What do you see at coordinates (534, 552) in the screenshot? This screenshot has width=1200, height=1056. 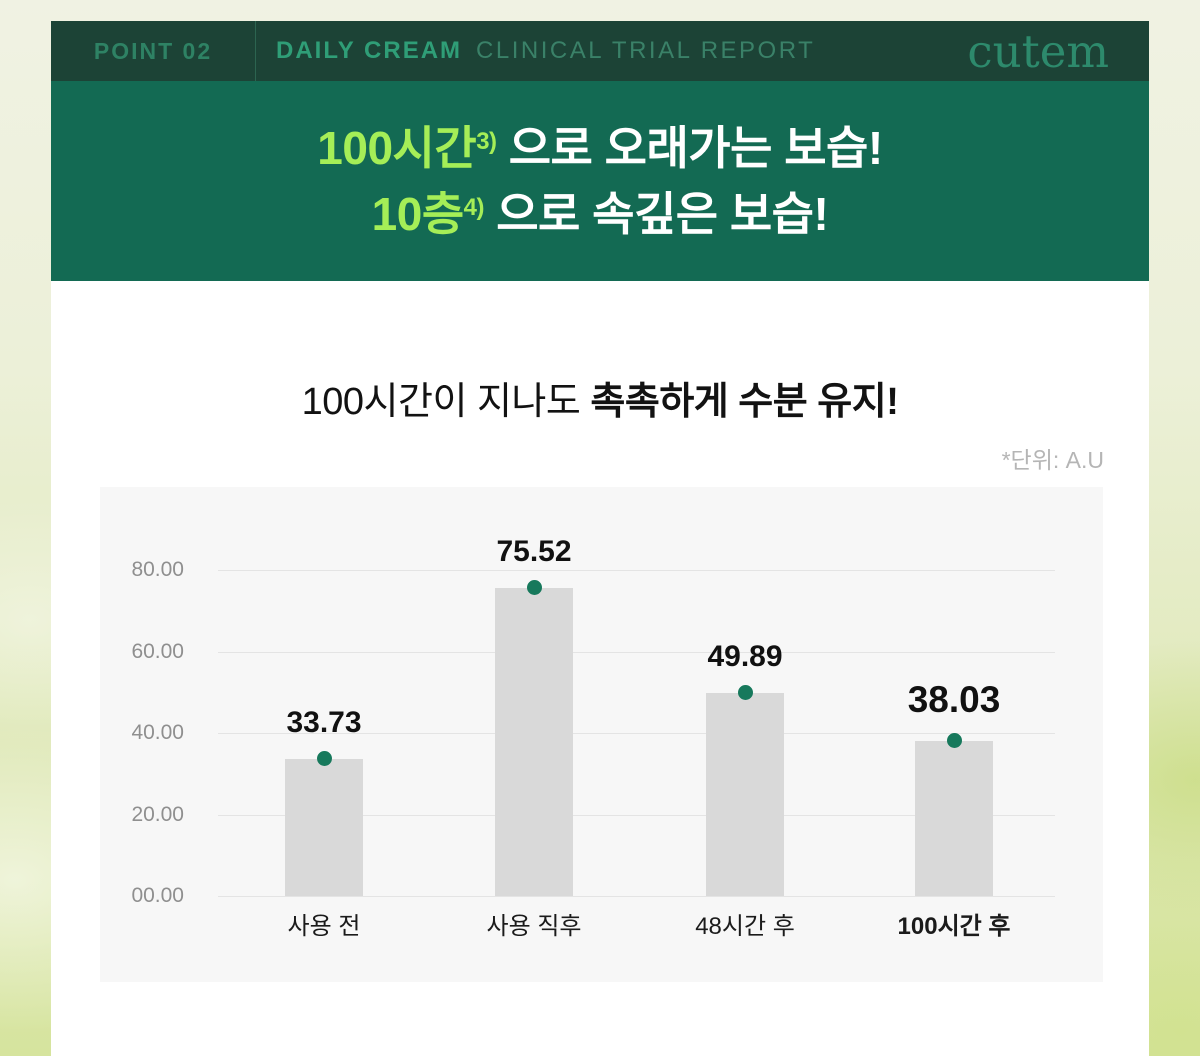 I see `bar-value-label: 75.52` at bounding box center [534, 552].